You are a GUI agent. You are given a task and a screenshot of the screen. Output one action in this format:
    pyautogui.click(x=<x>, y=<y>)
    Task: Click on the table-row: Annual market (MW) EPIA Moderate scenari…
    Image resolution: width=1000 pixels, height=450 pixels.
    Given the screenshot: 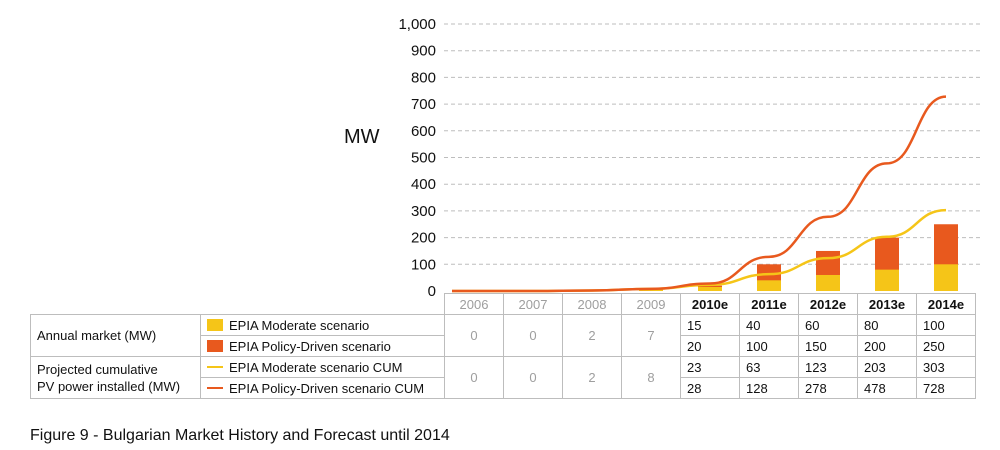 What is the action you would take?
    pyautogui.click(x=503, y=335)
    